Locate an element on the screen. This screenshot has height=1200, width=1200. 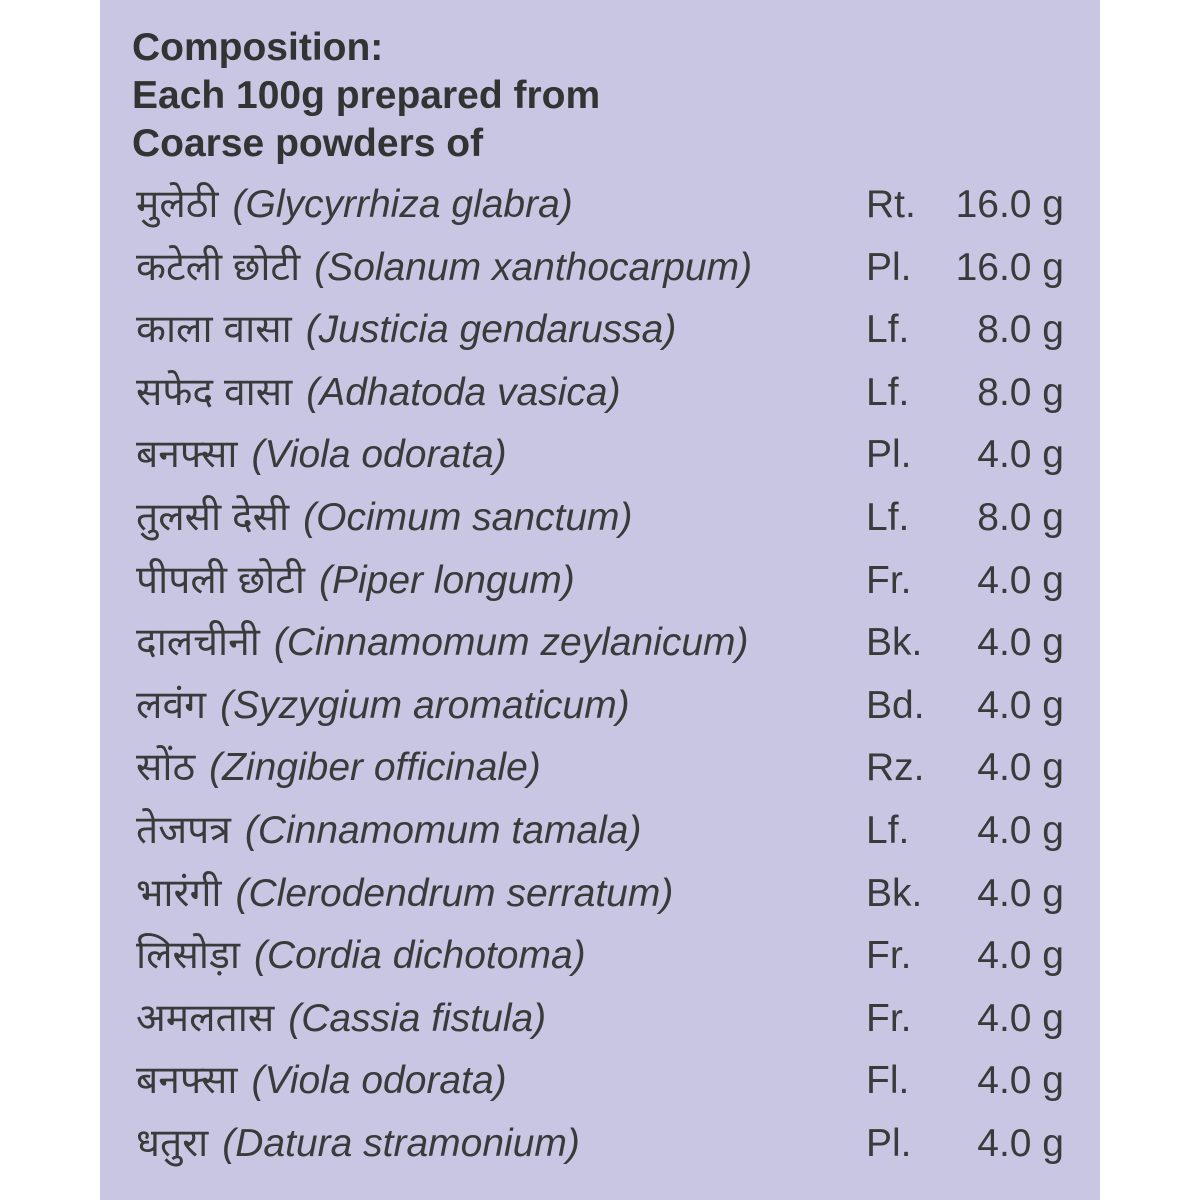
ingredient-row: सोंठ (Zingiber officinale) Rz. 4.0 g is located at coordinates (600, 768).